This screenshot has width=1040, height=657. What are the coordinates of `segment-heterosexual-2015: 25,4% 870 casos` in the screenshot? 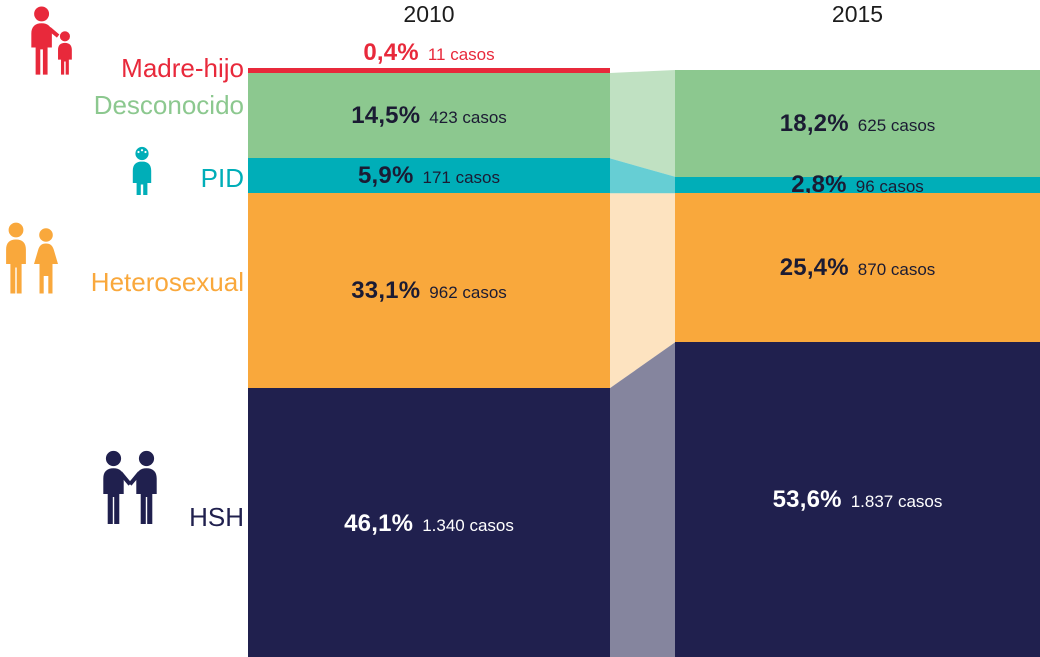 It's located at (857, 268).